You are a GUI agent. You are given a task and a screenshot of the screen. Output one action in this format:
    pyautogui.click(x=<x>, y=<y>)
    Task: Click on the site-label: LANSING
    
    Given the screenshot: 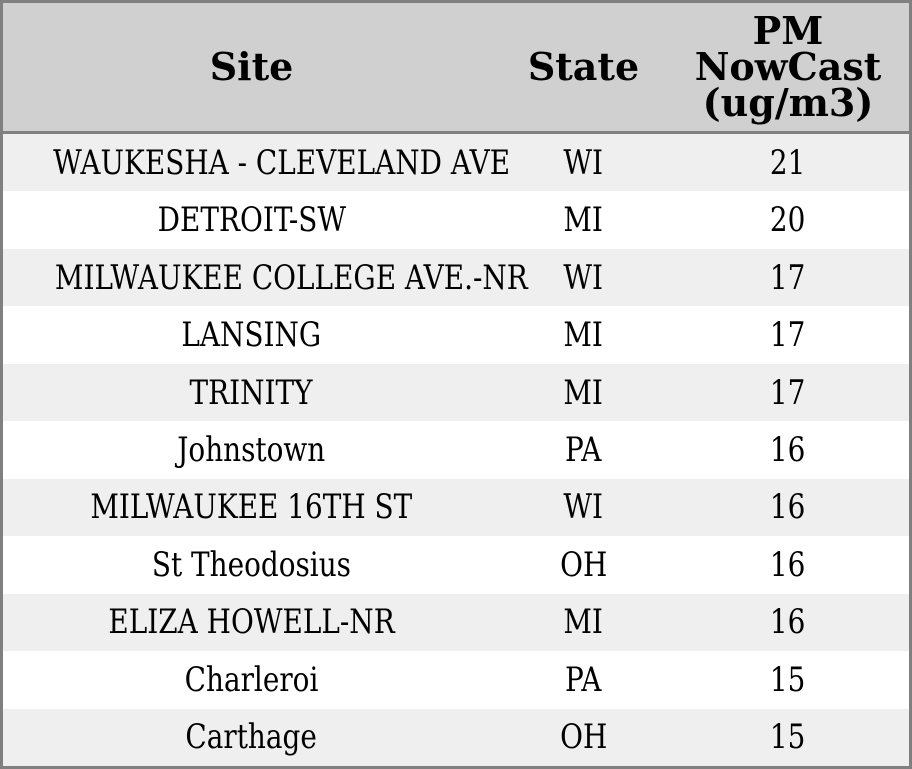 What is the action you would take?
    pyautogui.click(x=251, y=335)
    